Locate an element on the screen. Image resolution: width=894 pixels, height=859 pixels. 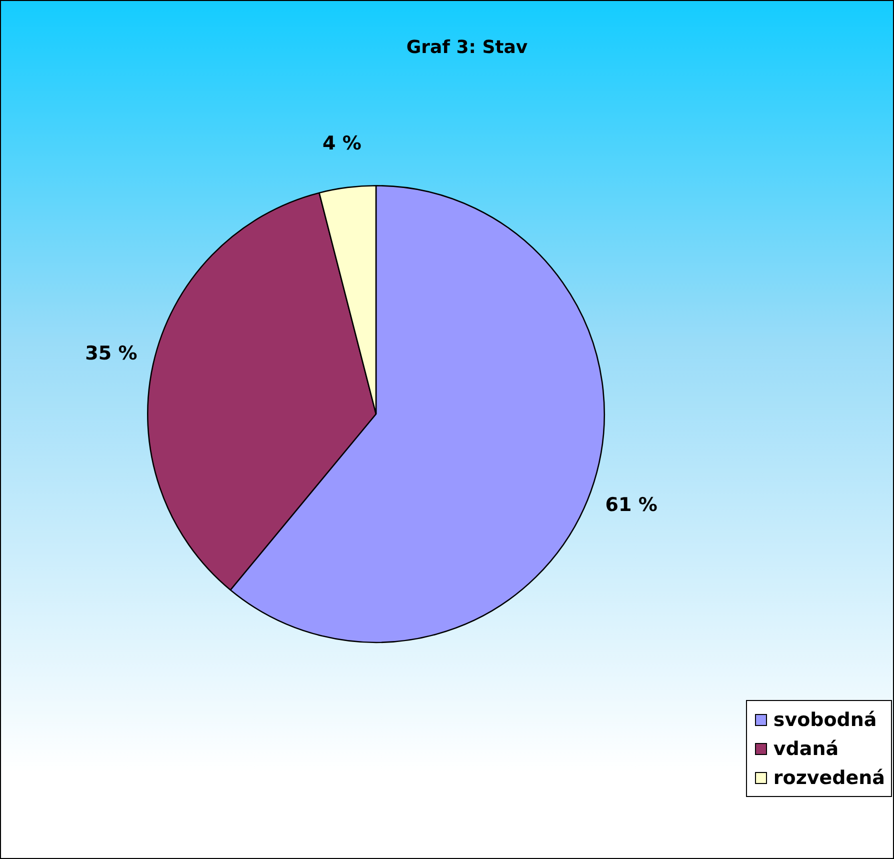
data-label: 35 % is located at coordinates (111, 353).